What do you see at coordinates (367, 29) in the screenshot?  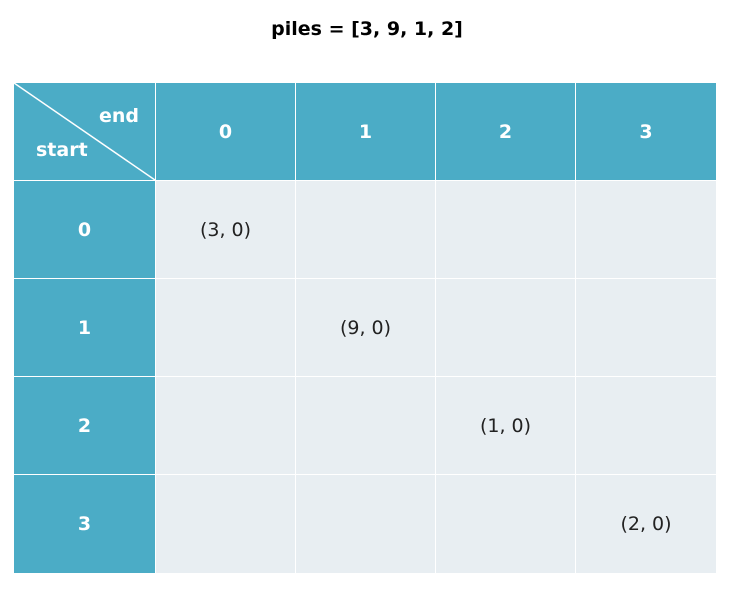 I see `diagram-title: piles = [3, 9, 1, 2]` at bounding box center [367, 29].